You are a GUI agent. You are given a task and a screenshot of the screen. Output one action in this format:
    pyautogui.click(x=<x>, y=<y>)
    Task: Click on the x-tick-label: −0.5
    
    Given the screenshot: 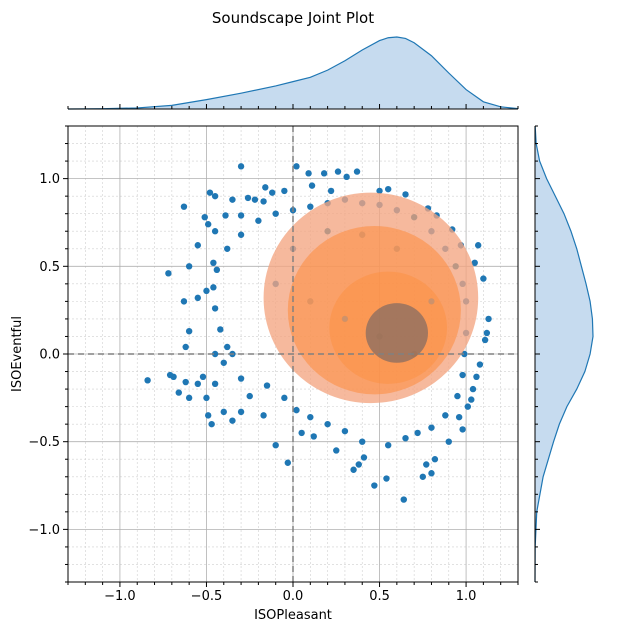 What is the action you would take?
    pyautogui.click(x=207, y=596)
    